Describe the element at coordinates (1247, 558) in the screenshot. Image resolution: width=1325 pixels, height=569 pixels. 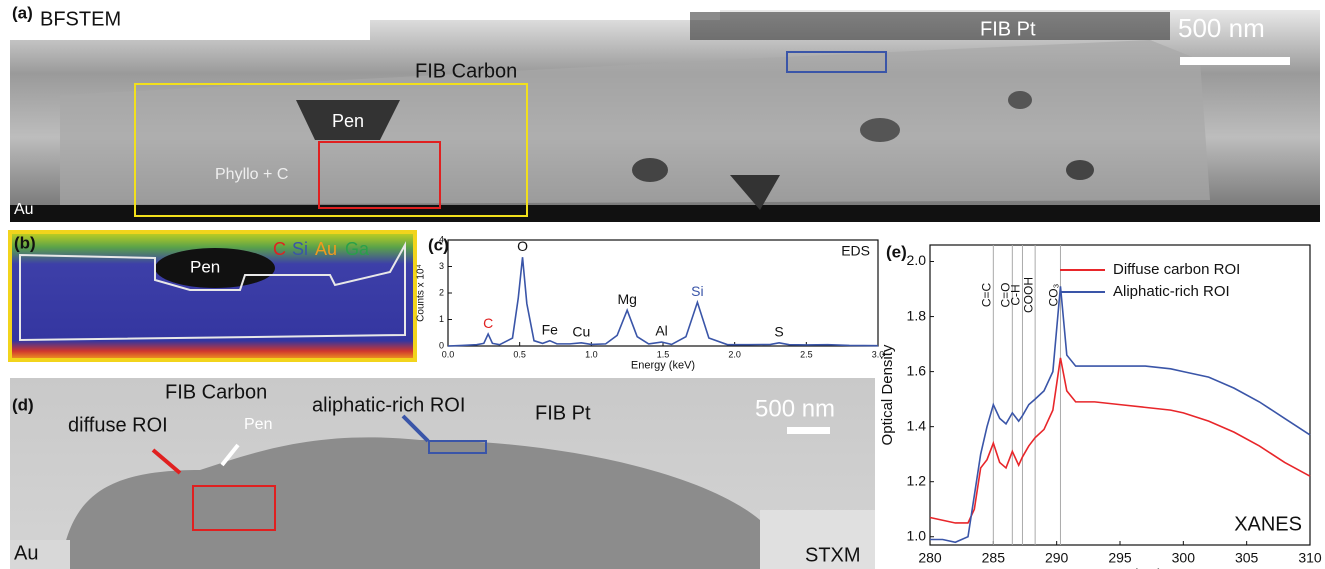
I see `x-tick-label: 305` at that location.